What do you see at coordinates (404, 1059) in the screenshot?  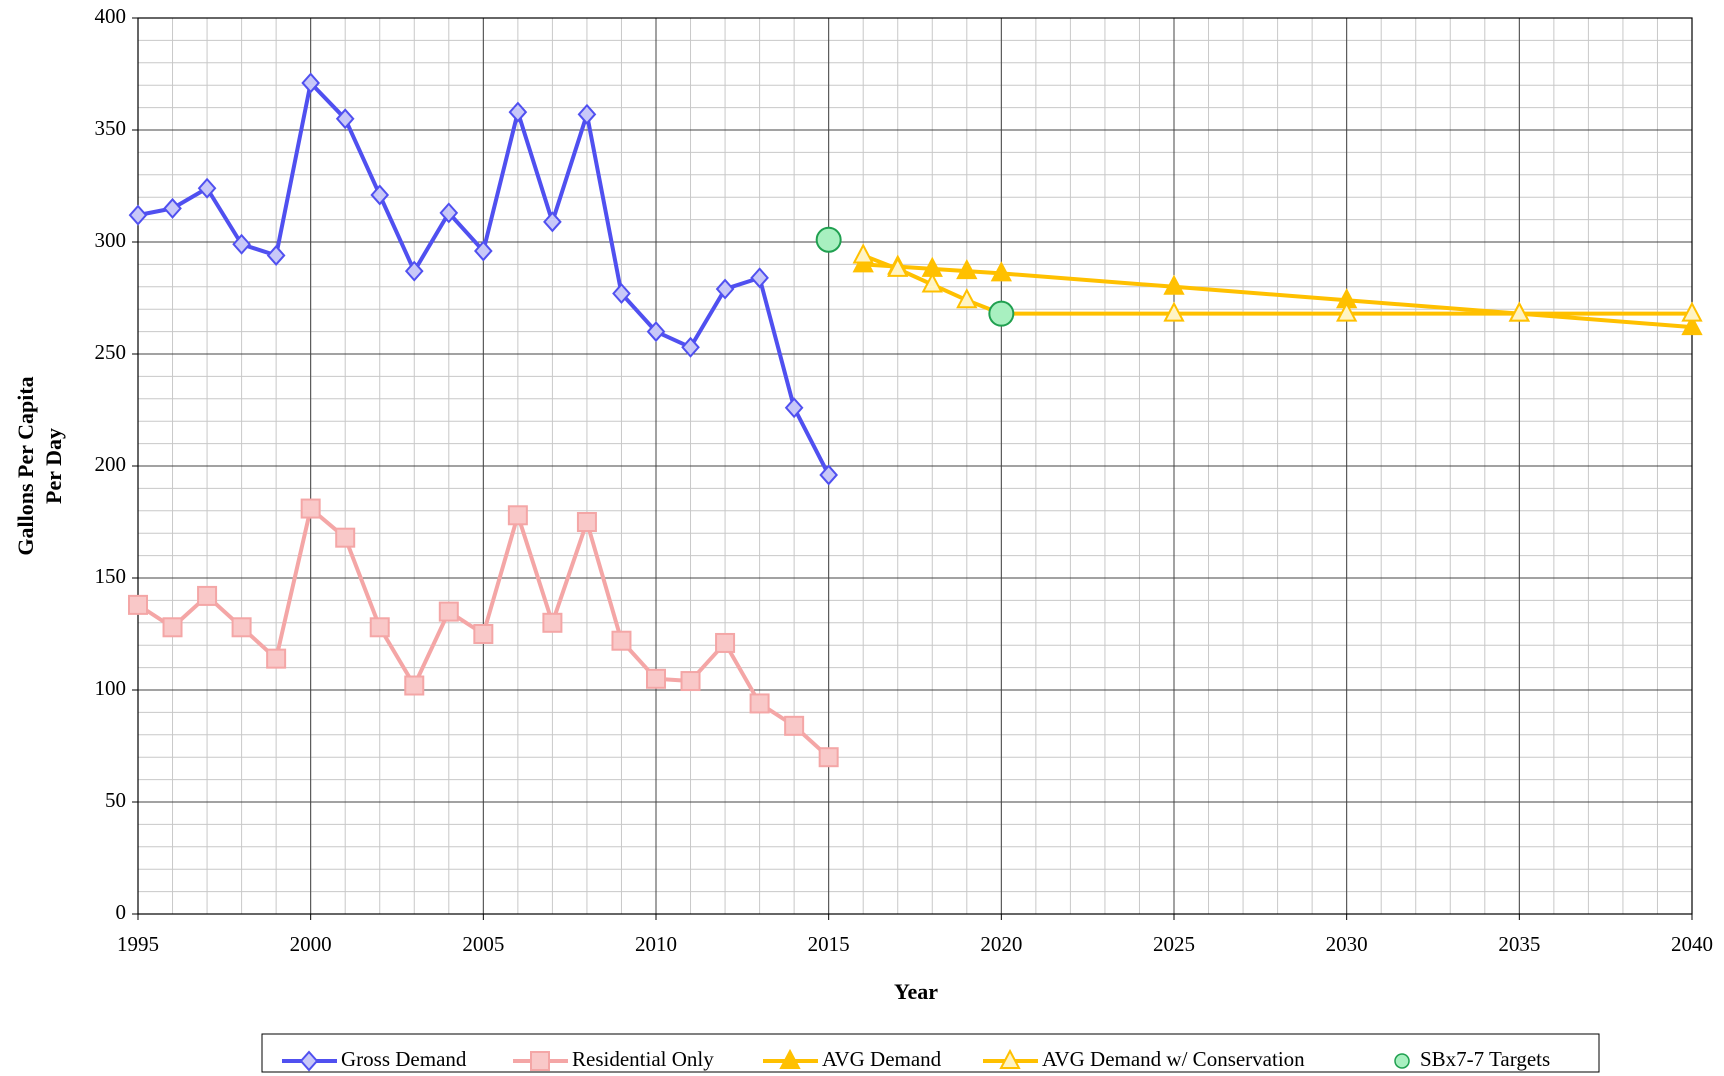 I see `legend-label: Gross Demand` at bounding box center [404, 1059].